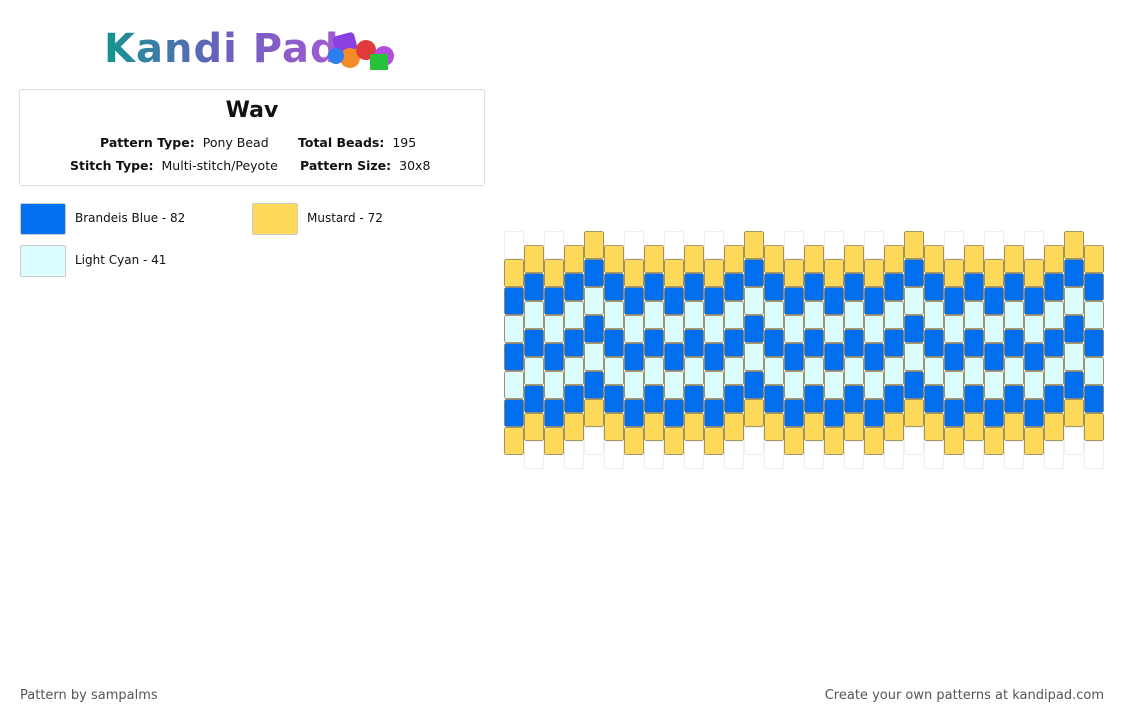 Image resolution: width=1124 pixels, height=720 pixels. I want to click on field: Pattern Size: 30x8, so click(365, 165).